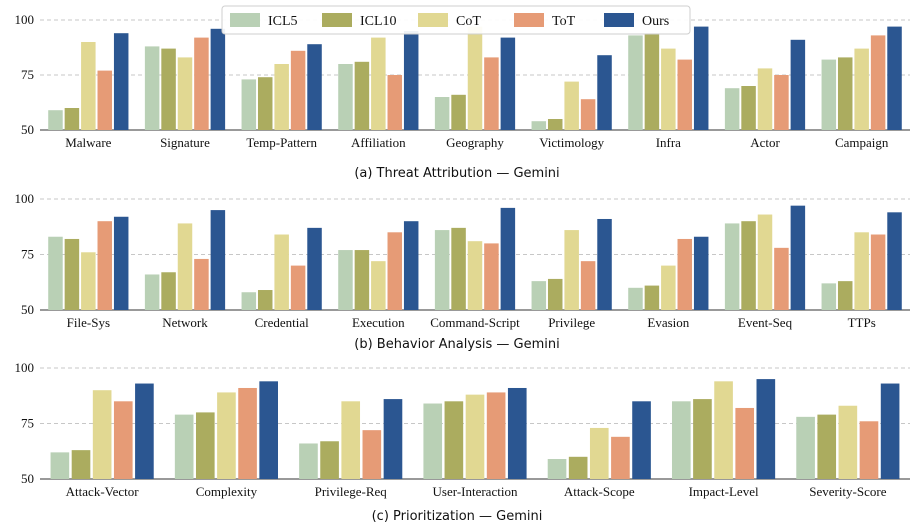 The height and width of the screenshot is (531, 913). Describe the element at coordinates (245, 20) in the screenshot. I see `legend-swatch-icl5` at that location.